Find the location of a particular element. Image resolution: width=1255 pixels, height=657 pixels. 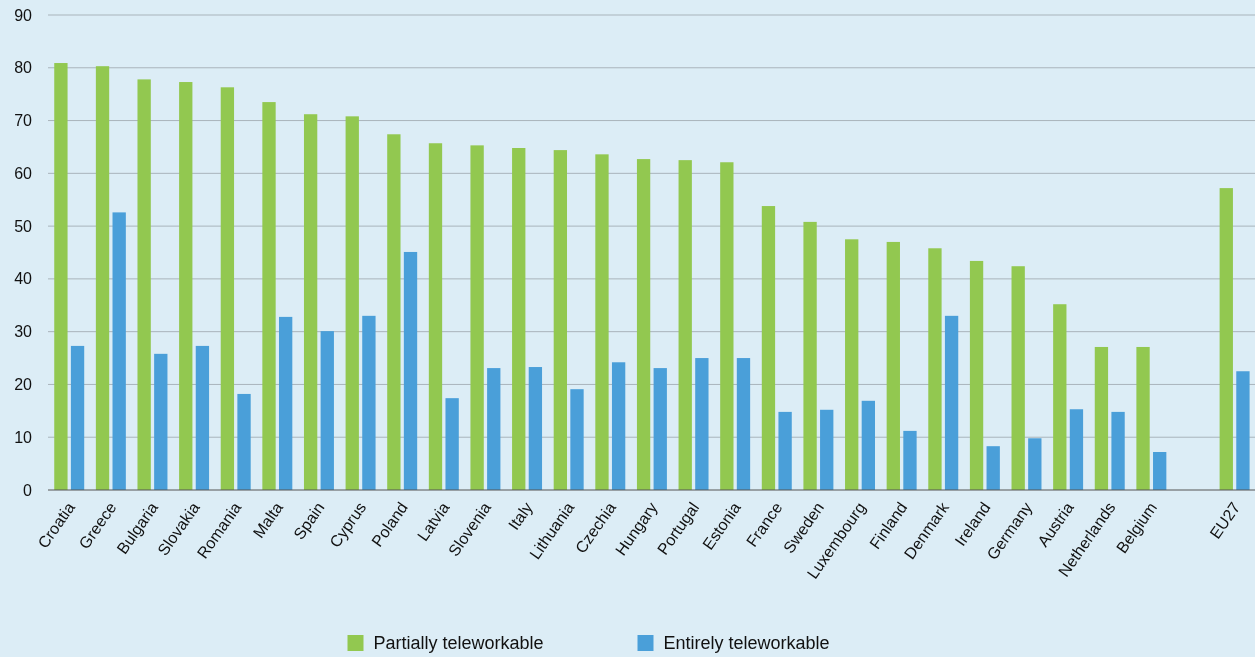

y-tick-label: 30 is located at coordinates (23, 332).